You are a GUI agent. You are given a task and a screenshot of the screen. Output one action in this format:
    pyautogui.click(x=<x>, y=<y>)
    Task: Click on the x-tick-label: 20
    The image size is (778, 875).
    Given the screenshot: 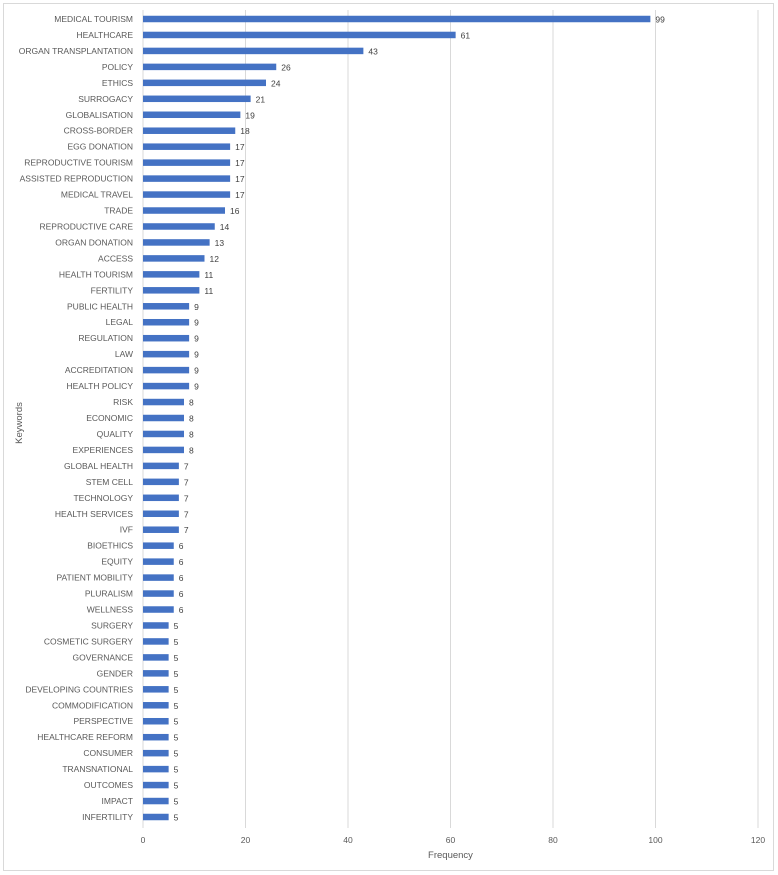 What is the action you would take?
    pyautogui.click(x=246, y=840)
    